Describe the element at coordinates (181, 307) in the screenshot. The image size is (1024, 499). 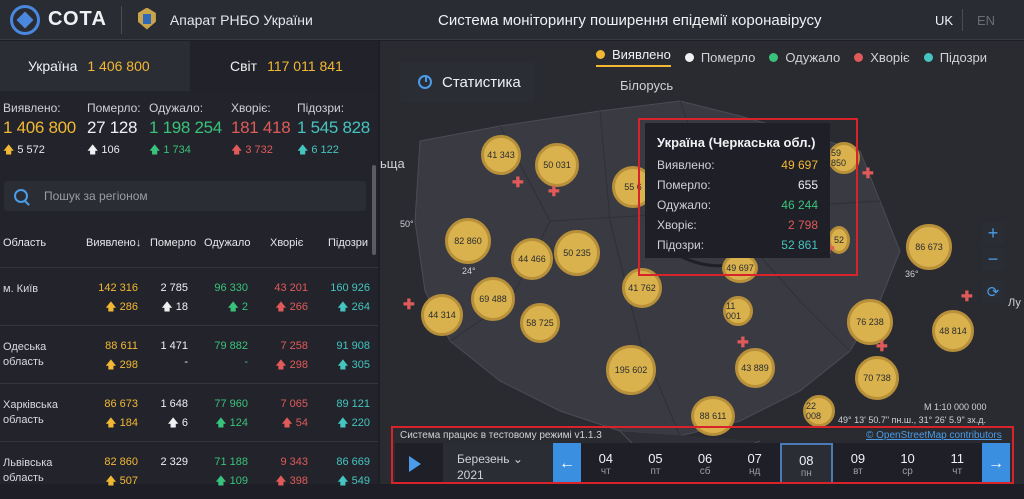
I see `delta-value: 18` at that location.